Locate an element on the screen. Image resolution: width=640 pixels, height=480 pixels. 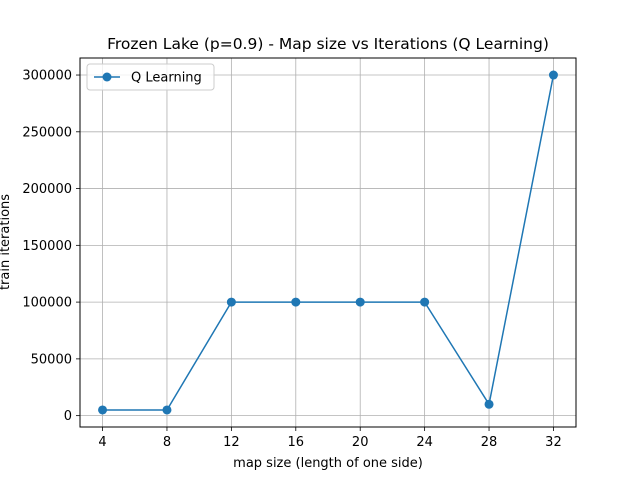
y-tick-label: 250000 is located at coordinates (47, 132).